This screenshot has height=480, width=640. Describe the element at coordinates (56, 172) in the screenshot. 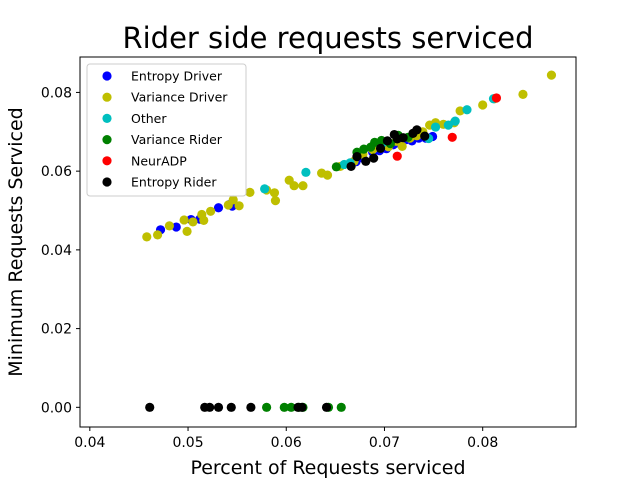

I see `y-tick-label: 0.06` at that location.